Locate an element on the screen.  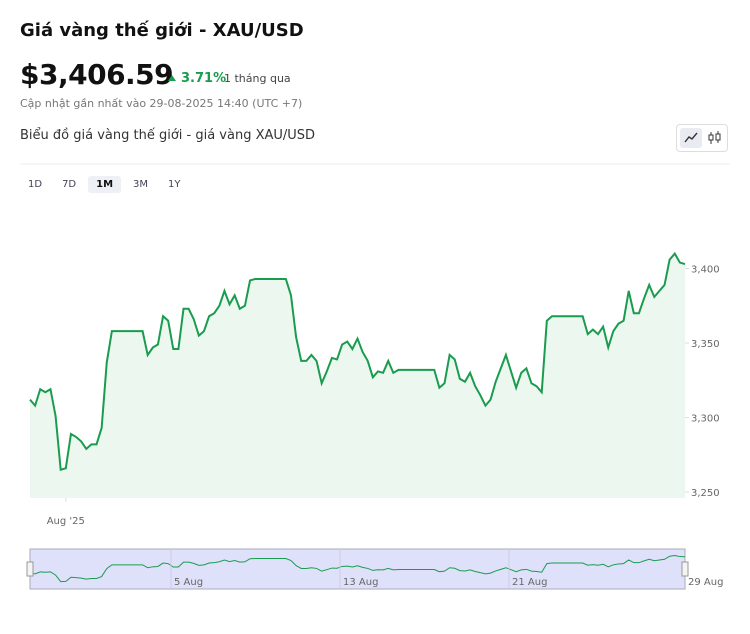
range-tab: 3M is located at coordinates (141, 184).